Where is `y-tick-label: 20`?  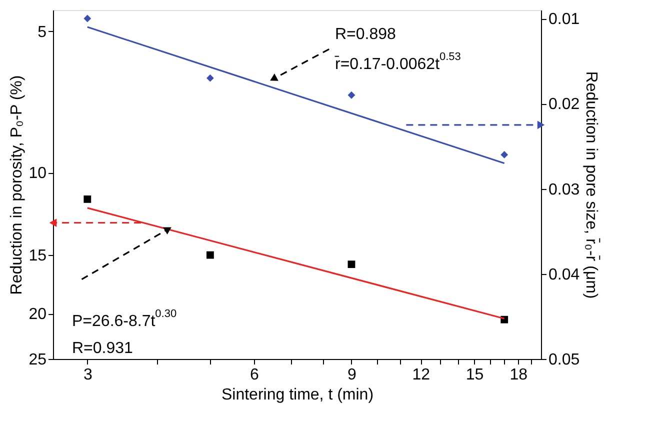
y-tick-label: 20 is located at coordinates (37, 315).